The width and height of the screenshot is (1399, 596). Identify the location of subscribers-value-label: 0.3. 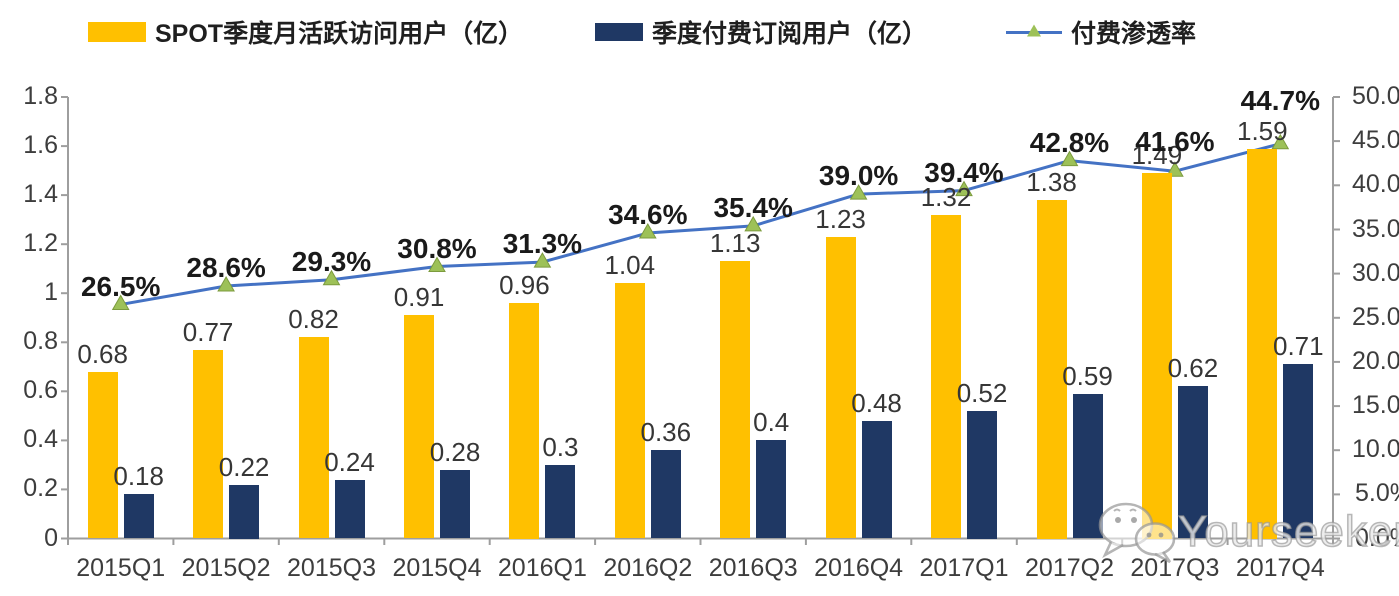
(560, 446).